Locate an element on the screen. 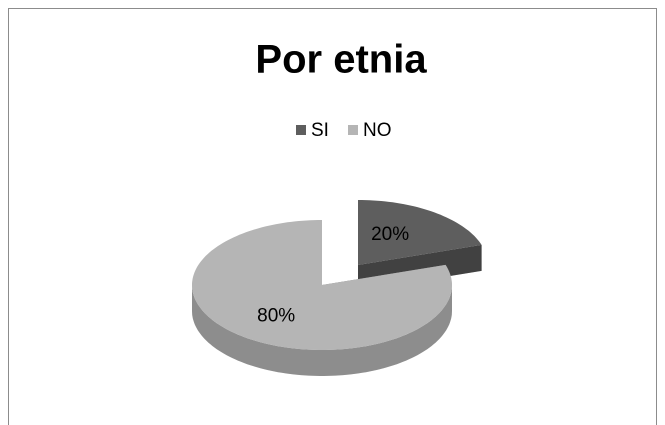  slice-wall-shade is located at coordinates (322, 330).